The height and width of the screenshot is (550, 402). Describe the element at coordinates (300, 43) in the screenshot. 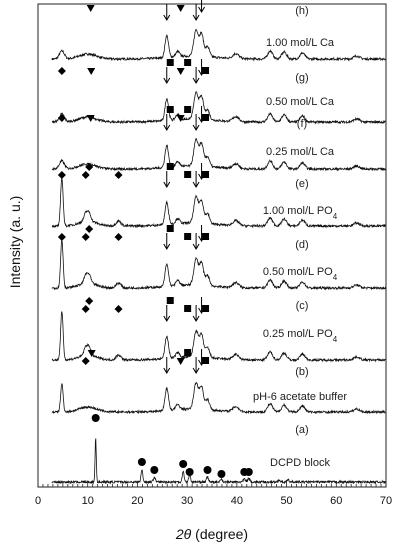

I see `sample-name-label: 1.00 mol/L Ca` at that location.